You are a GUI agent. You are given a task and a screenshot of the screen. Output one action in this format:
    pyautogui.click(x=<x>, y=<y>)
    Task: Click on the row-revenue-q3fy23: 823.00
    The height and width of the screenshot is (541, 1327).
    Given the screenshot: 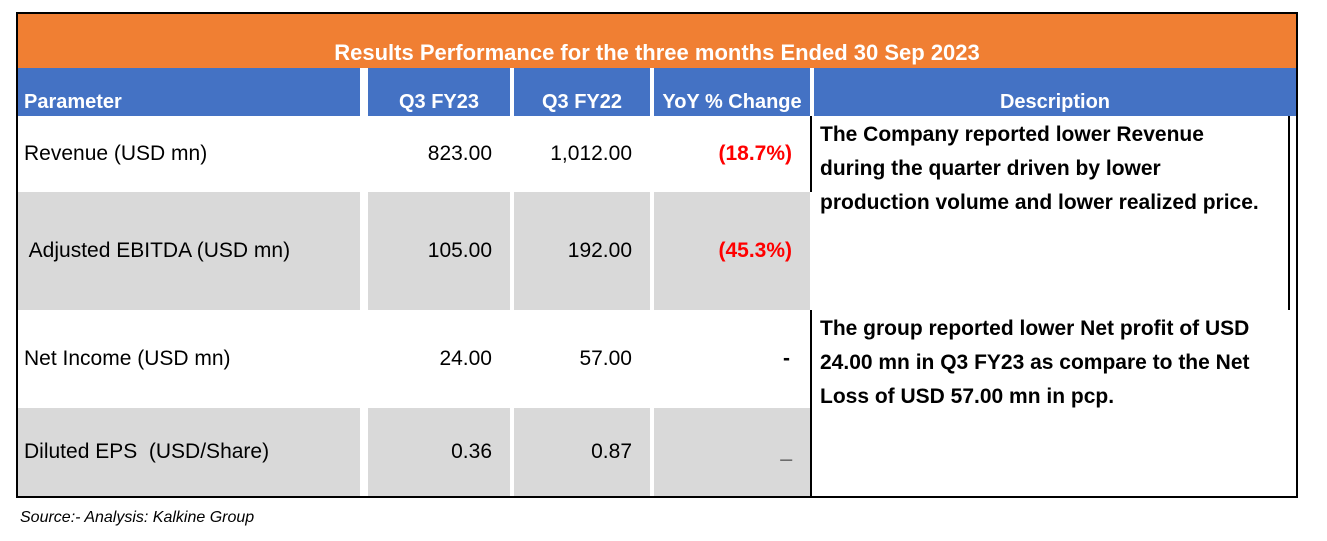 What is the action you would take?
    pyautogui.click(x=459, y=153)
    